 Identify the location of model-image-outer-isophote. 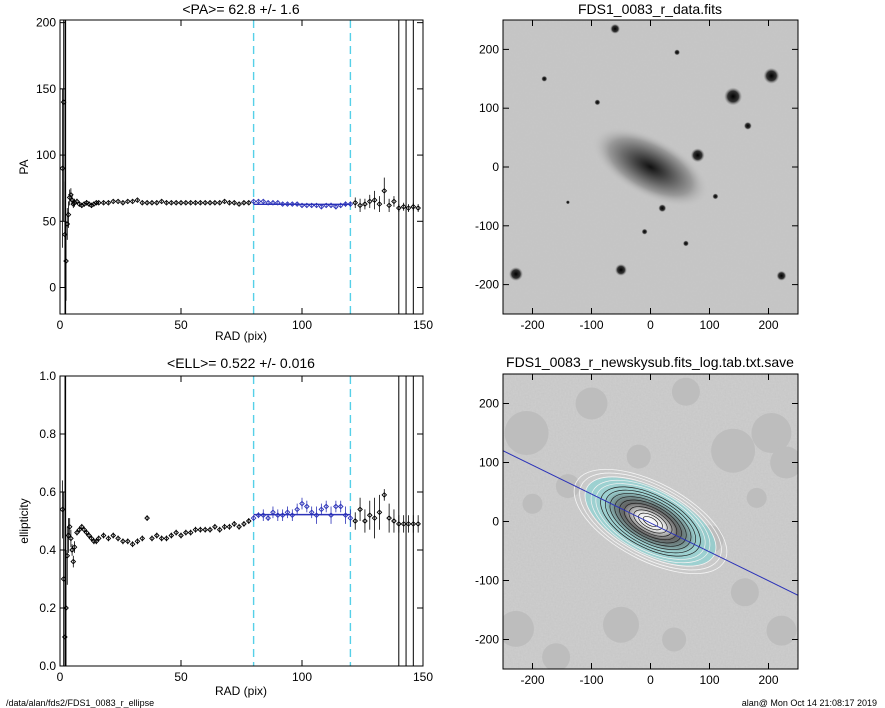
(650, 521).